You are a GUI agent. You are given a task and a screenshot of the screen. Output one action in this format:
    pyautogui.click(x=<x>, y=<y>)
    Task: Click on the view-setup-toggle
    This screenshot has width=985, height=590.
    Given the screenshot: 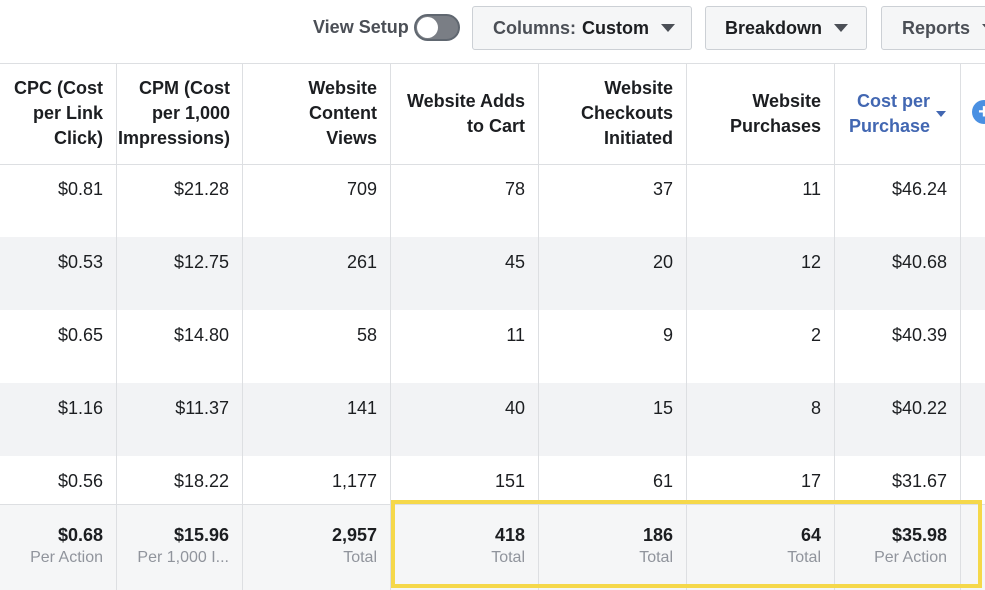 What is the action you would take?
    pyautogui.click(x=437, y=27)
    